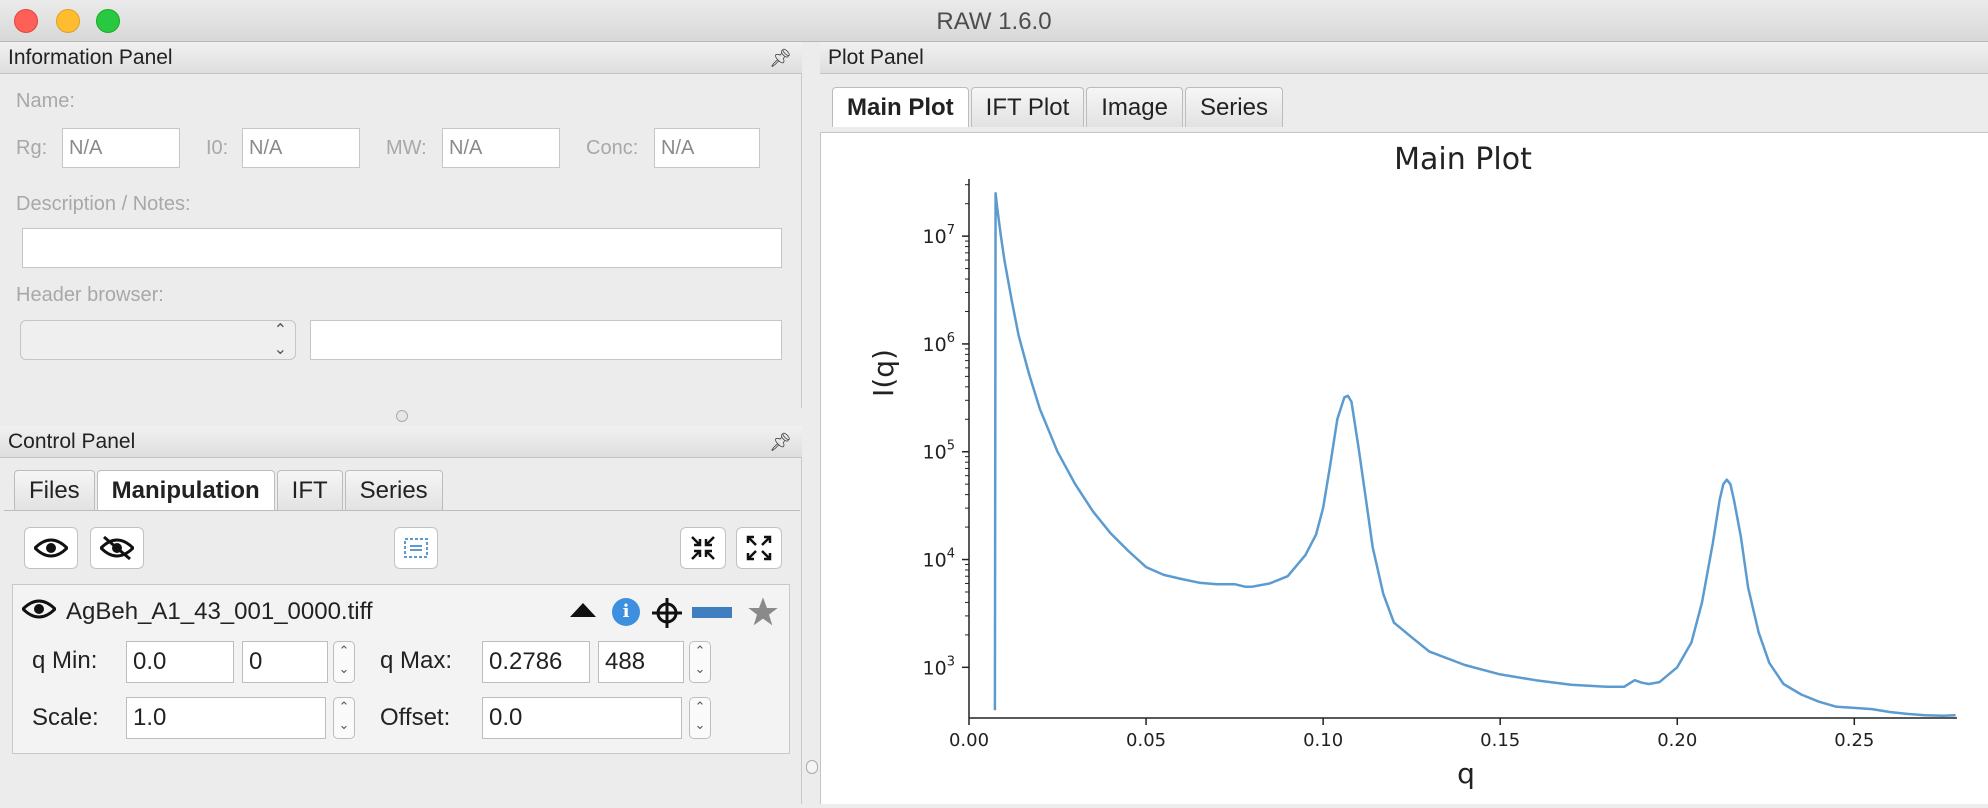 Image resolution: width=1988 pixels, height=808 pixels. I want to click on tab-ift-plot: IFT Plot, so click(1027, 107).